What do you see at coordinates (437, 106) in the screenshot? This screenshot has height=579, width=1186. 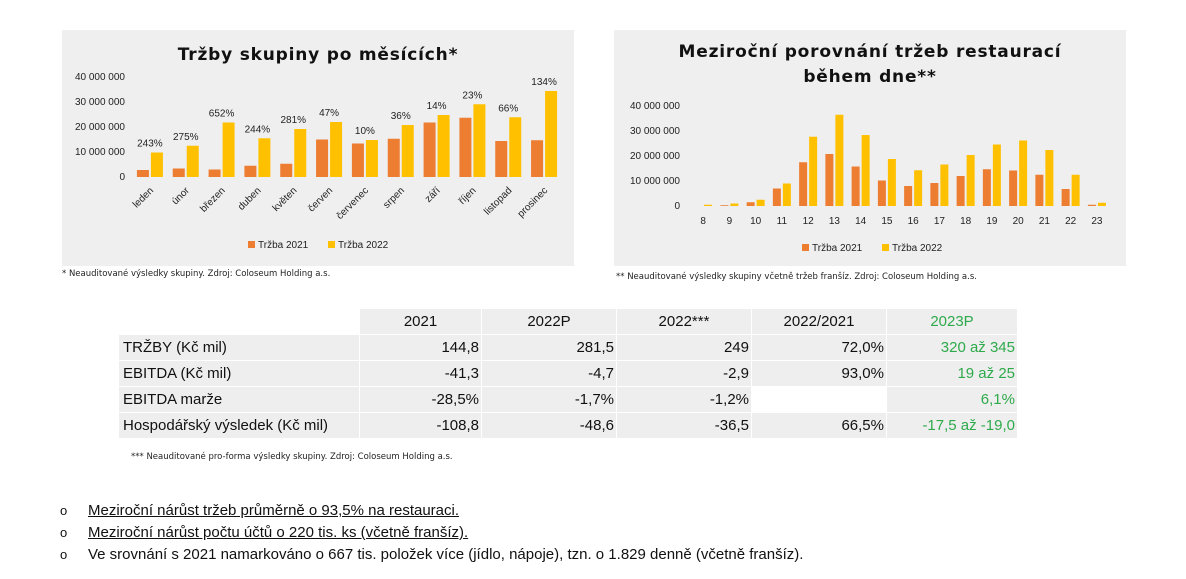 I see `data-label: 14%` at bounding box center [437, 106].